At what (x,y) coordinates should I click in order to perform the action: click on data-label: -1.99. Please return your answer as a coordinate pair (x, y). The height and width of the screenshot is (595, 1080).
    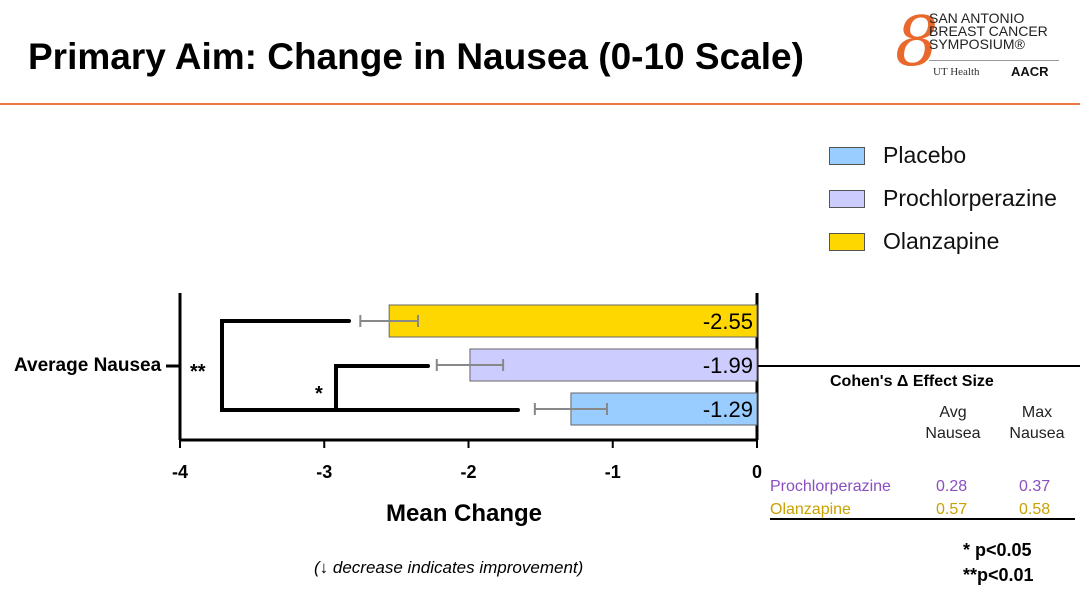
    Looking at the image, I should click on (728, 365).